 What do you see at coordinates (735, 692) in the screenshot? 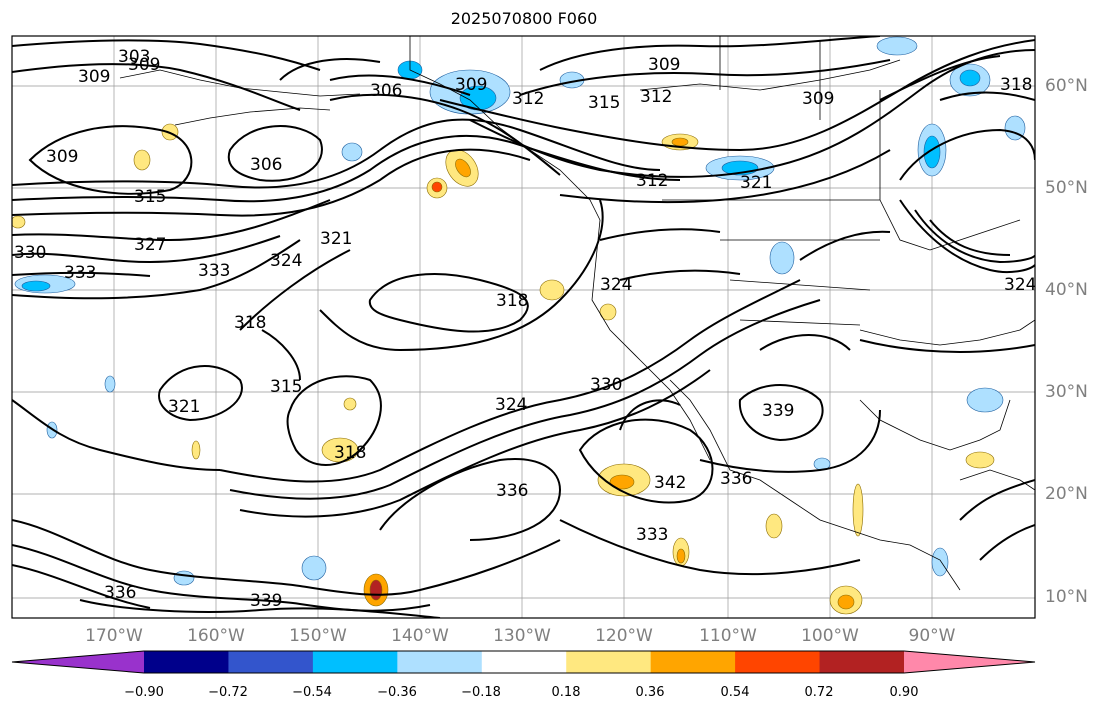
I see `colorbar-tick: 0.54` at bounding box center [735, 692].